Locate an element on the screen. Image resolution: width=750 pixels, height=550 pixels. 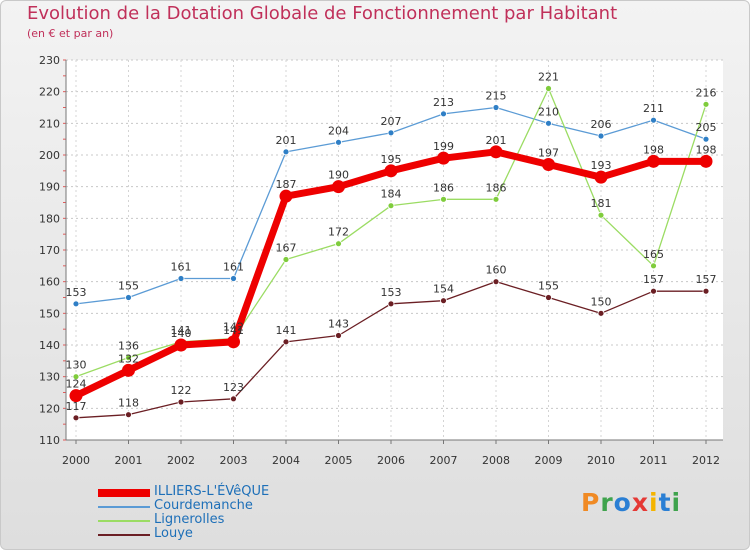
data-label-louye: 150 is located at coordinates (601, 301).